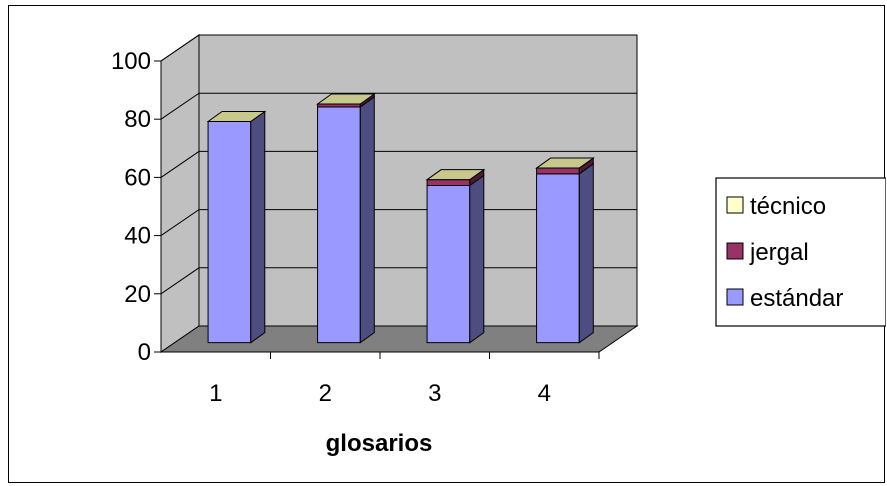 The width and height of the screenshot is (887, 486). I want to click on y-tick-label: 100, so click(131, 61).